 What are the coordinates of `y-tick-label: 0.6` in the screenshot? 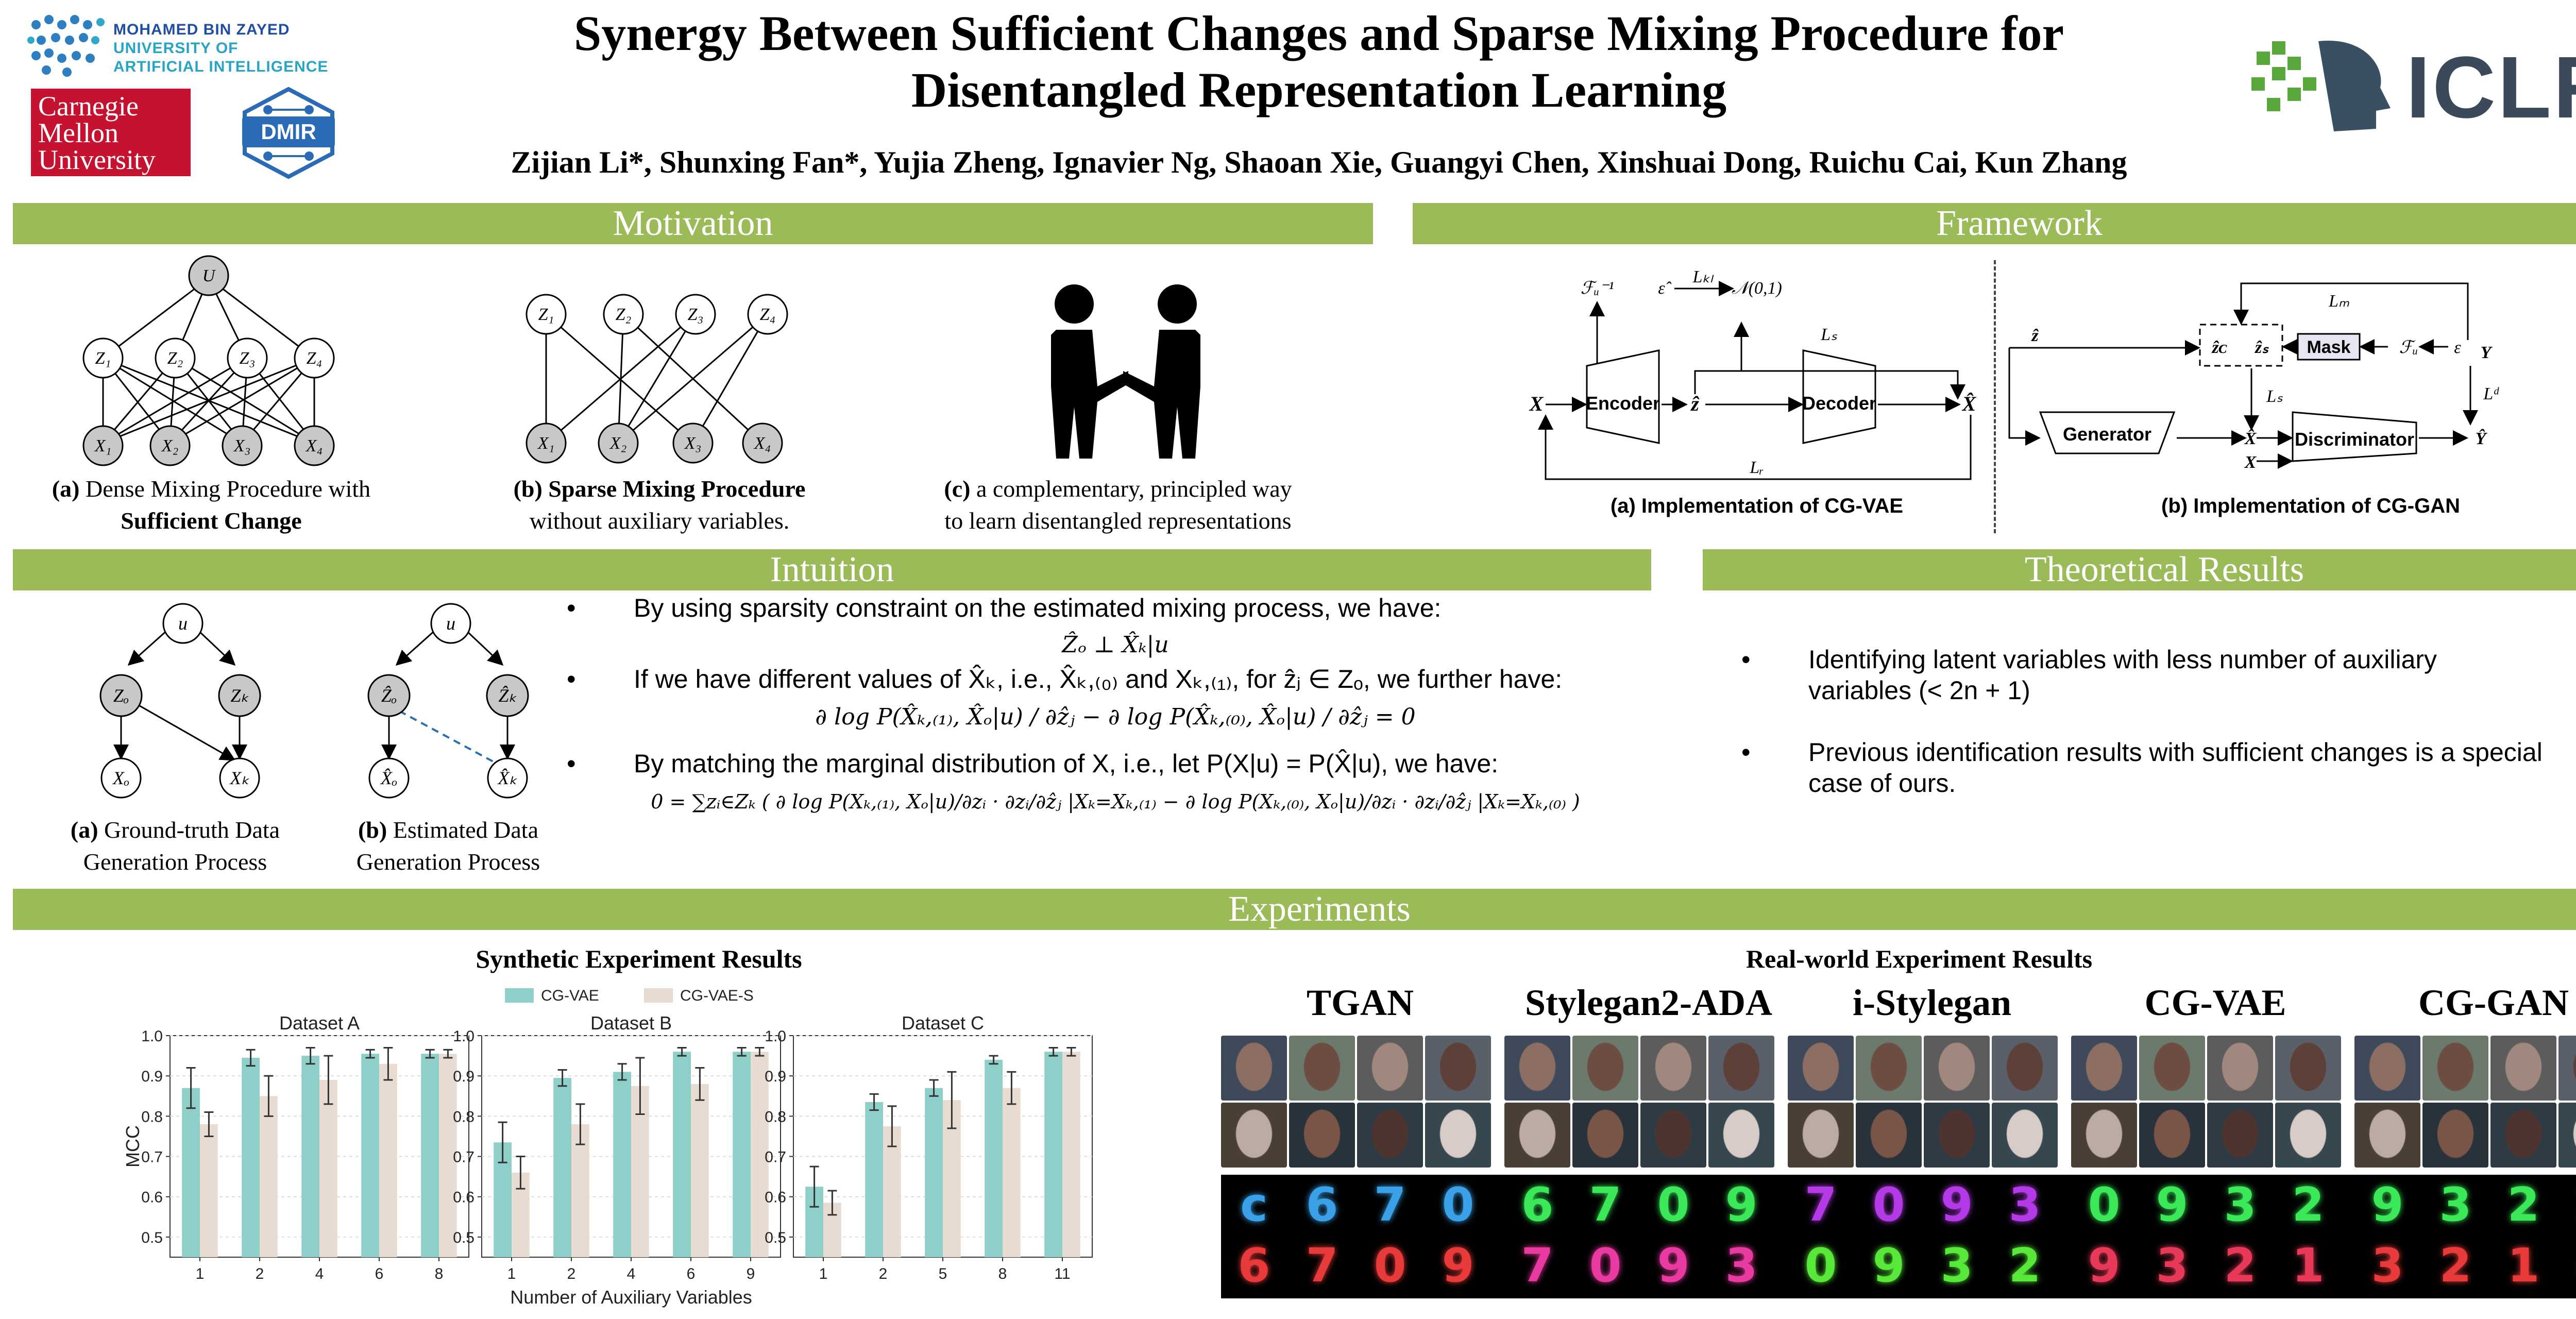 It's located at (463, 1197).